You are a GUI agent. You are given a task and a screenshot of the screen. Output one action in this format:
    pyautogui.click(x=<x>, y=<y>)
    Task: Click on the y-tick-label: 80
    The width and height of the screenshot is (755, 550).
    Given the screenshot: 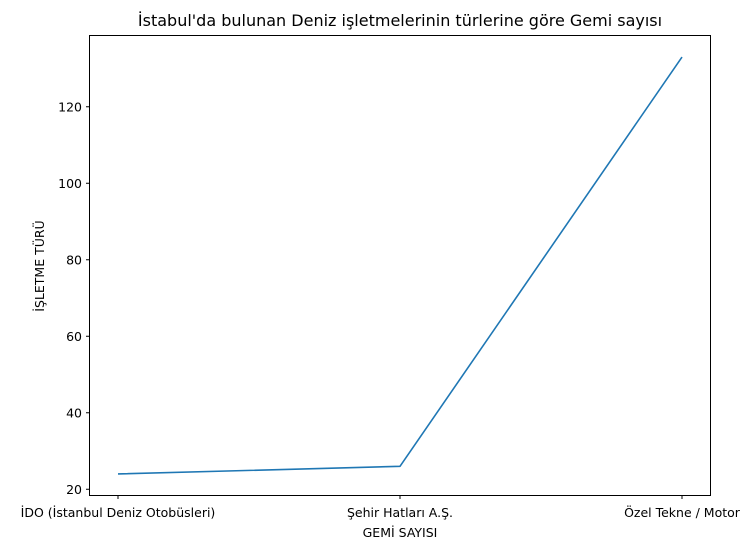 What is the action you would take?
    pyautogui.click(x=74, y=259)
    